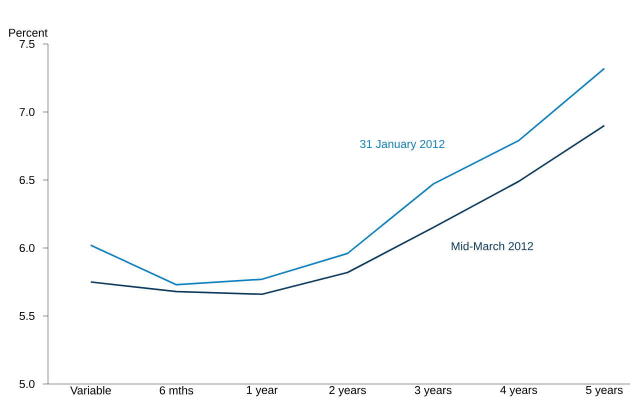 The width and height of the screenshot is (643, 419). What do you see at coordinates (519, 391) in the screenshot?
I see `x-tick-label: 4 years` at bounding box center [519, 391].